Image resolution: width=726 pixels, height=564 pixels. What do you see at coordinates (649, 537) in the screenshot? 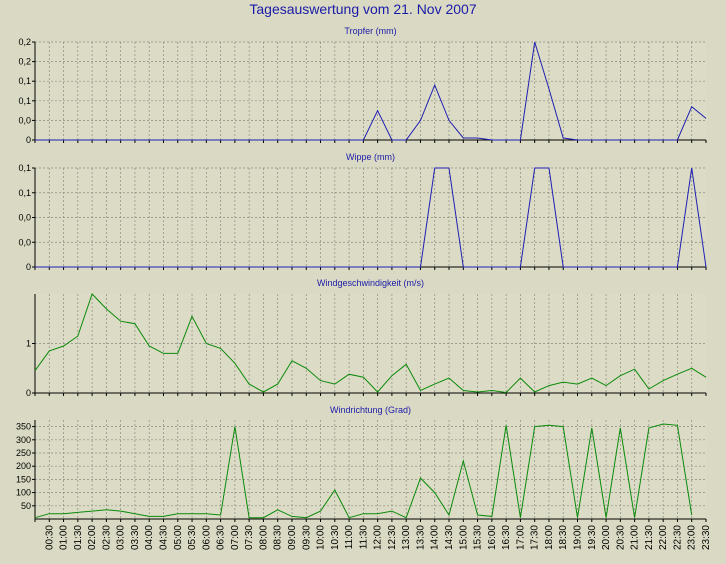
I see `x-tick-label: 21:30` at bounding box center [649, 537].